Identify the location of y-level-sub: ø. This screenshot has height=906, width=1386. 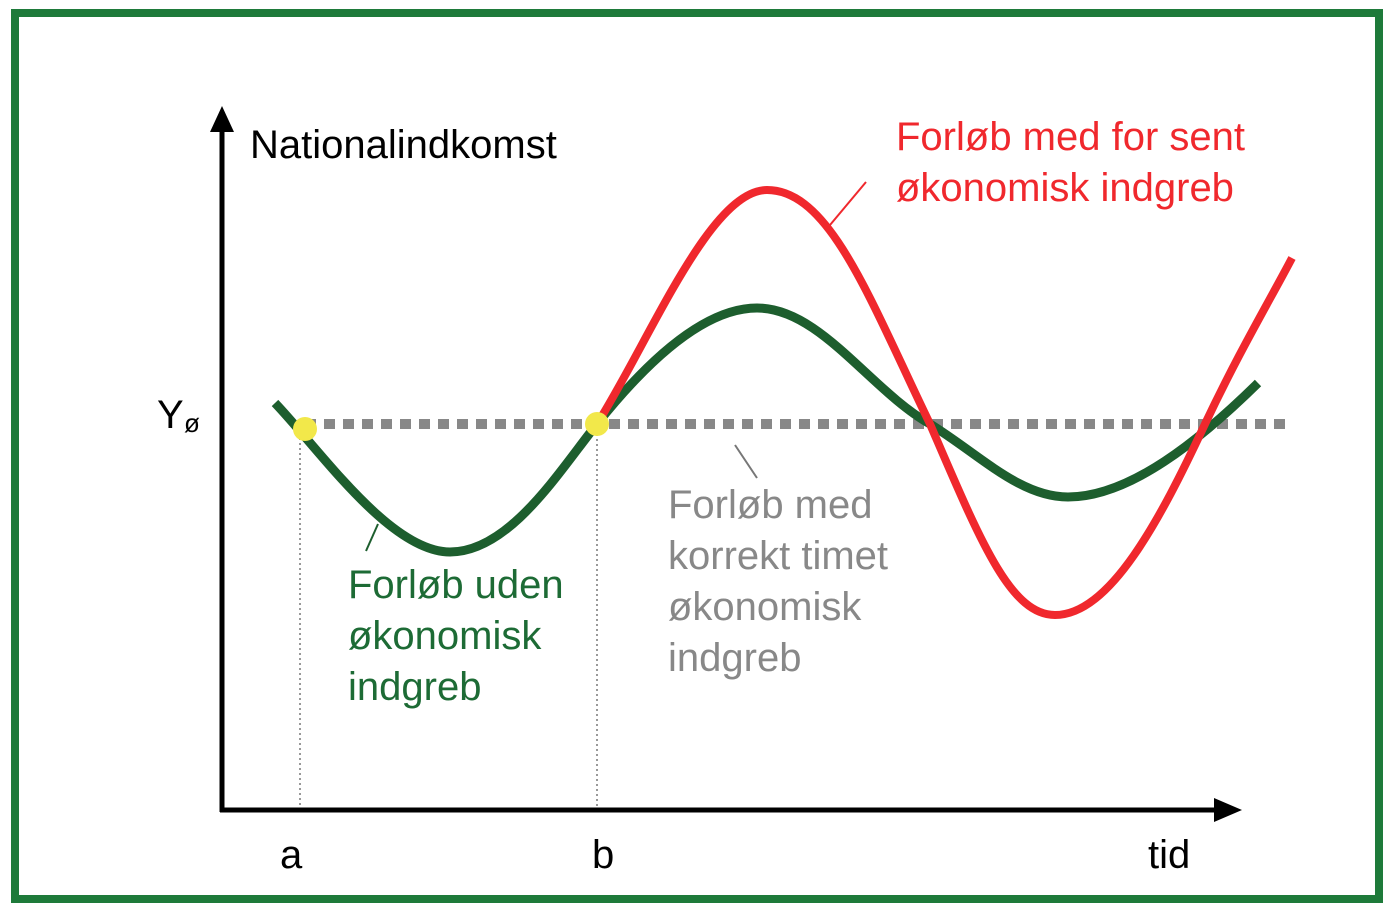
(192, 423).